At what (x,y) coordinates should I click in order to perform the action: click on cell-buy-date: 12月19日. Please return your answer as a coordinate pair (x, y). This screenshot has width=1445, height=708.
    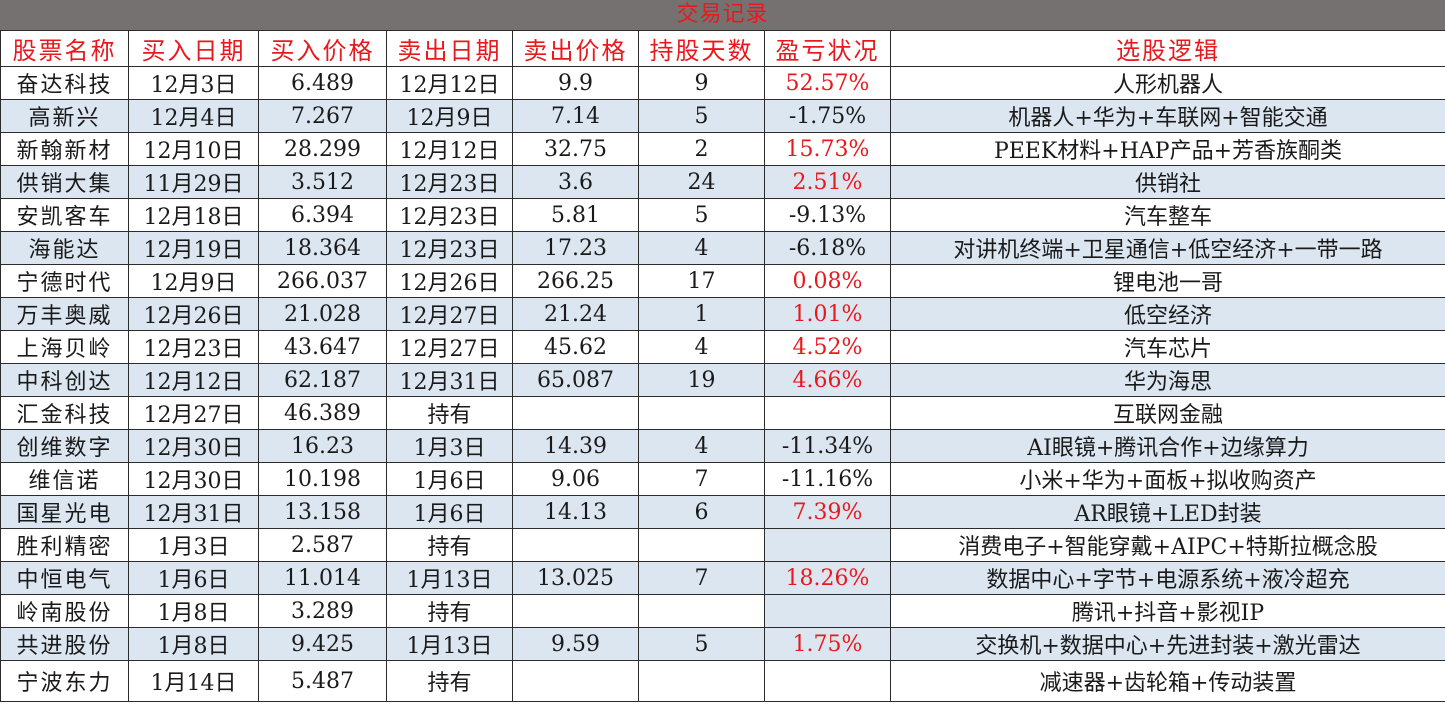
    Looking at the image, I should click on (193, 248).